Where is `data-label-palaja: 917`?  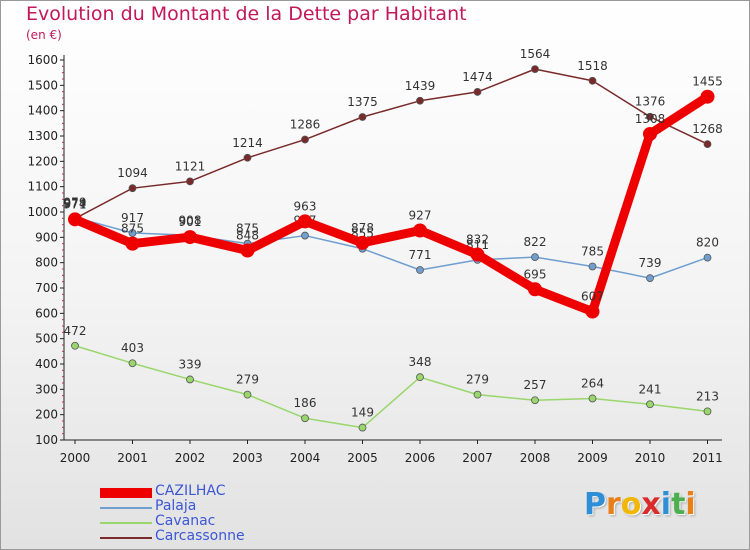 data-label-palaja: 917 is located at coordinates (132, 218).